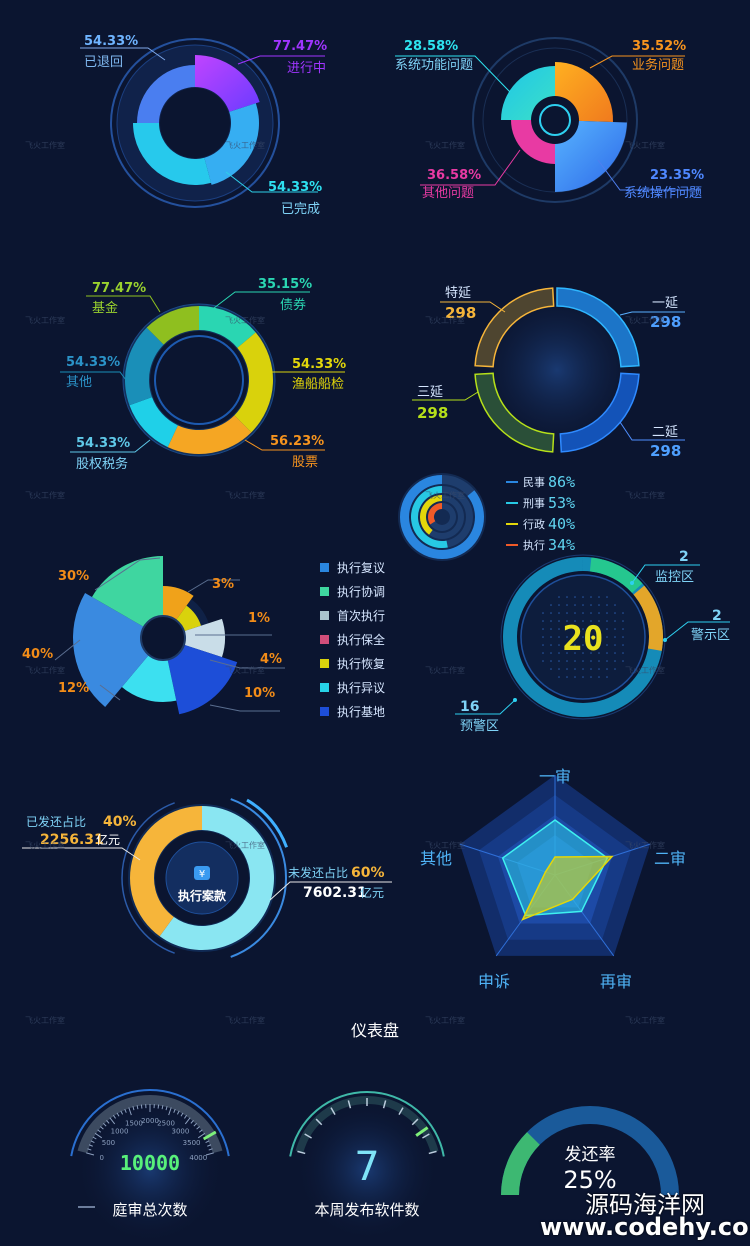  Describe the element at coordinates (37, 654) in the screenshot. I see `c6-value-5: 40%` at that location.